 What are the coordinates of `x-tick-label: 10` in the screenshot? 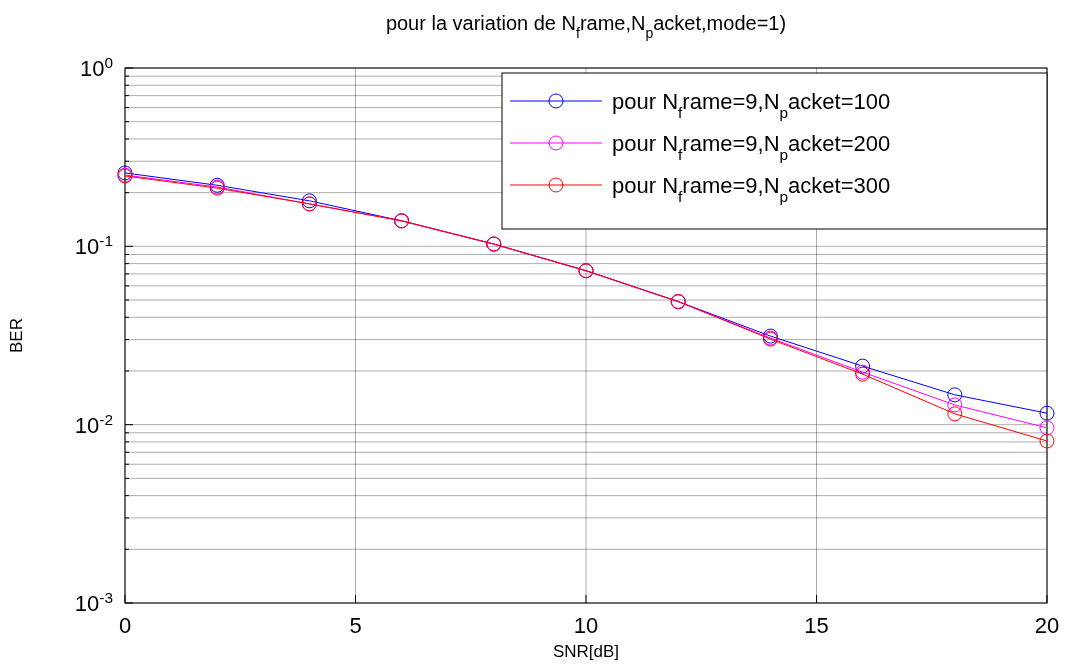 It's located at (586, 625).